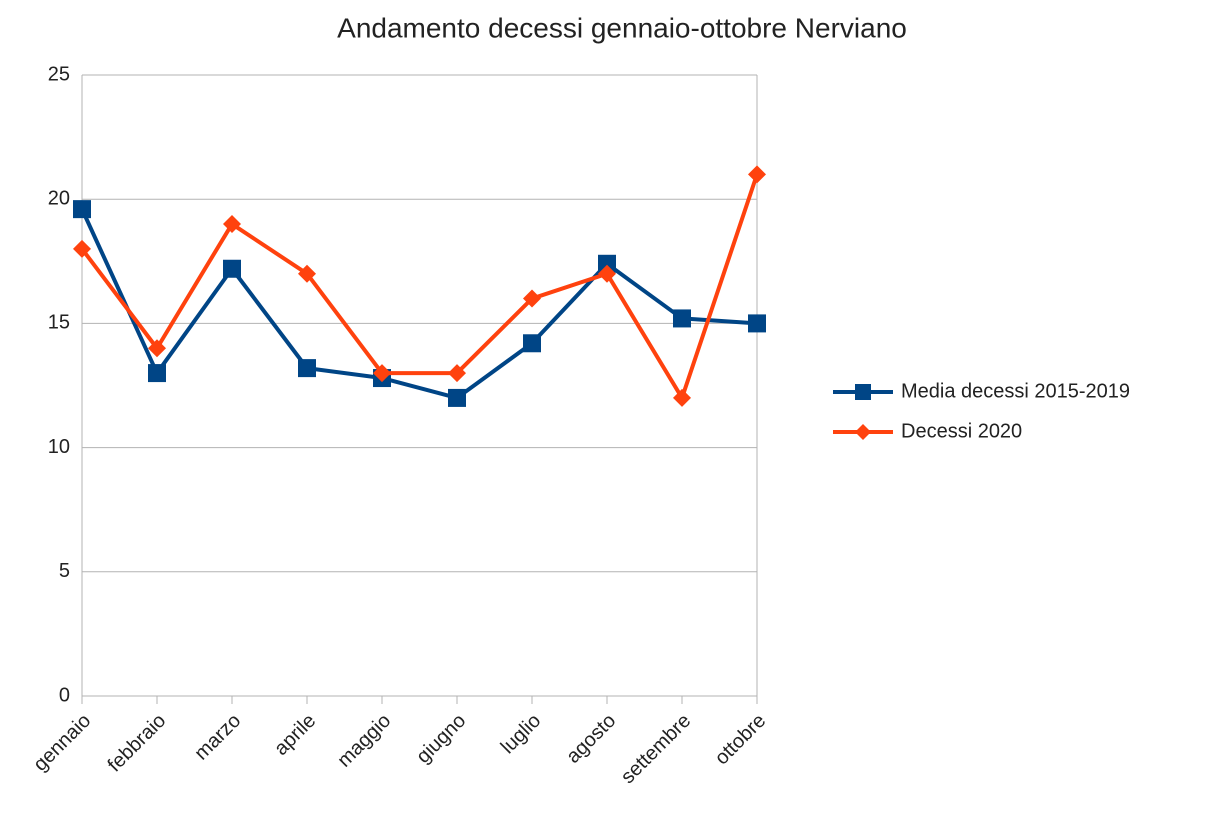 The width and height of the screenshot is (1220, 816). Describe the element at coordinates (137, 743) in the screenshot. I see `x-tick-label: febbraio` at that location.